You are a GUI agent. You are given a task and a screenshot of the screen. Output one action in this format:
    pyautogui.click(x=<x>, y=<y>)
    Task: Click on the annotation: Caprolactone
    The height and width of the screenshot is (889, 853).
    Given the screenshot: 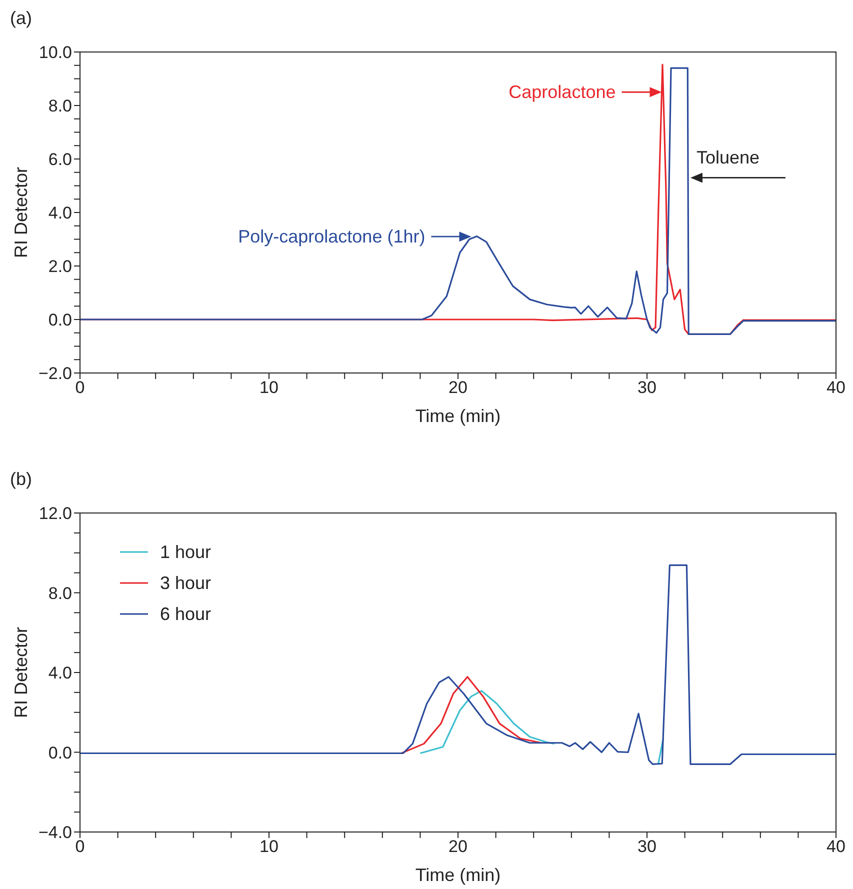 What is the action you would take?
    pyautogui.click(x=562, y=92)
    